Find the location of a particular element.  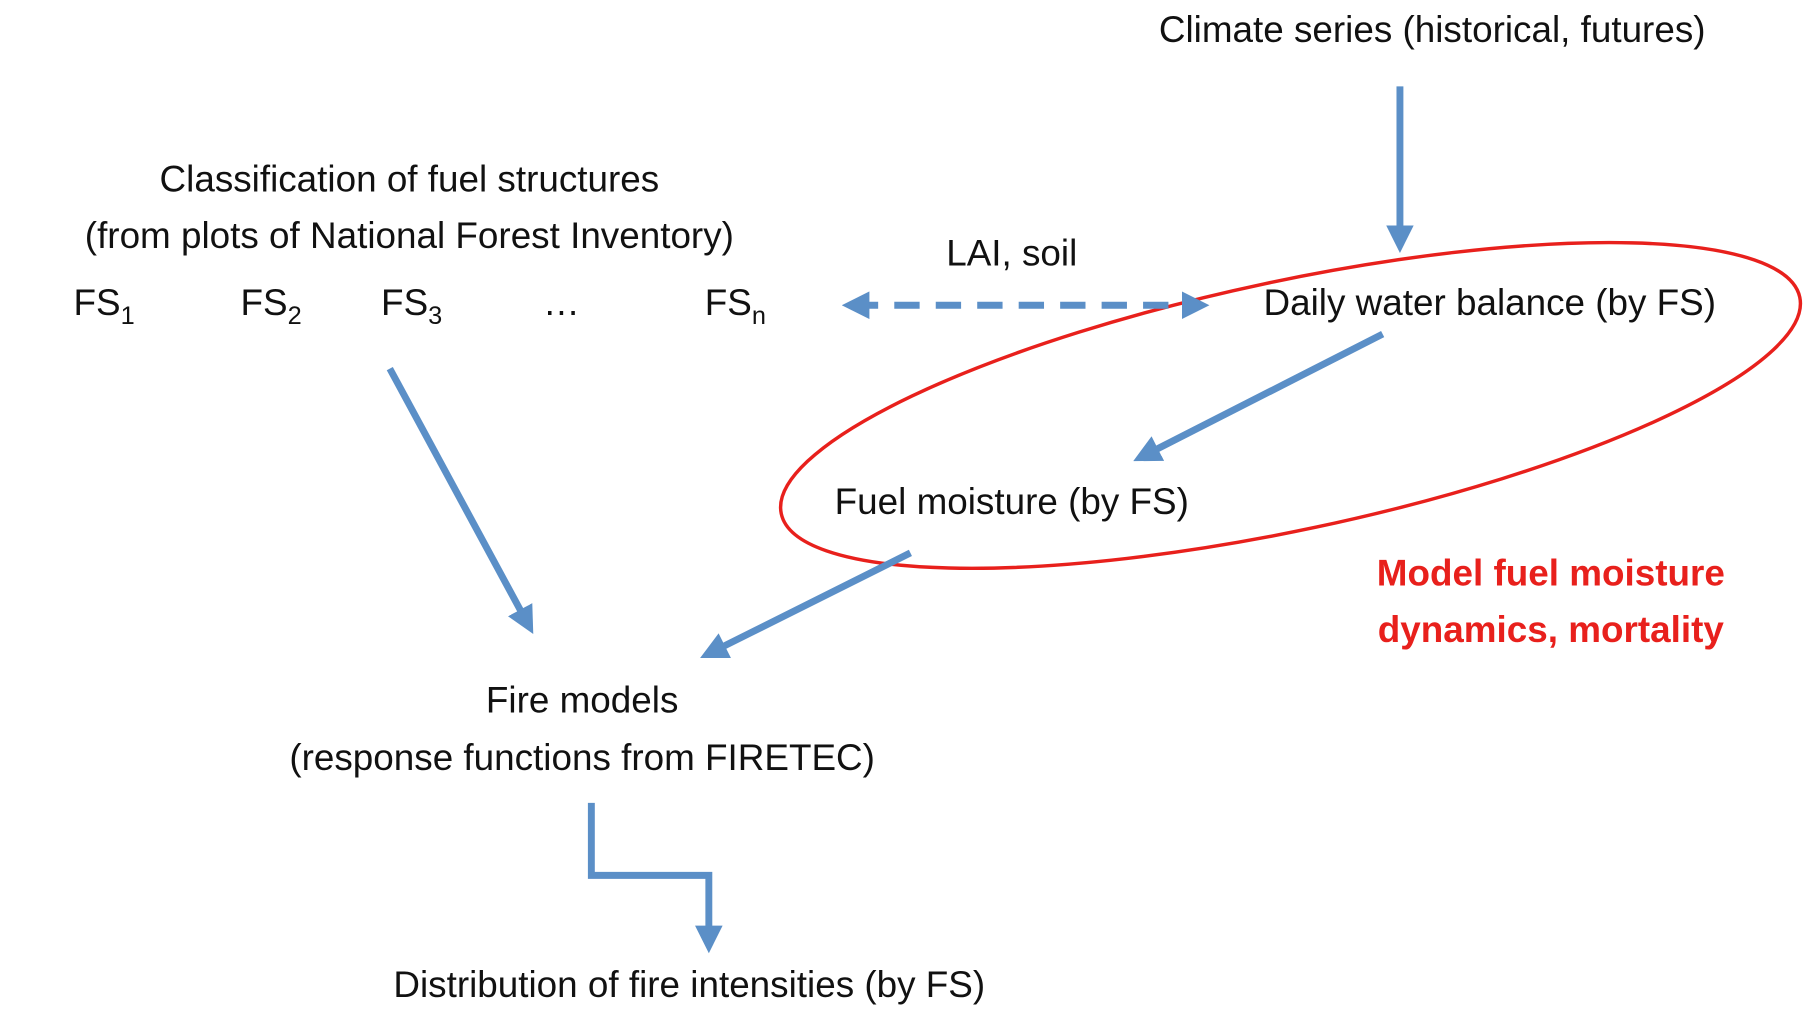

distribution-node: Distribution of fire intensities (by FS) is located at coordinates (689, 984).